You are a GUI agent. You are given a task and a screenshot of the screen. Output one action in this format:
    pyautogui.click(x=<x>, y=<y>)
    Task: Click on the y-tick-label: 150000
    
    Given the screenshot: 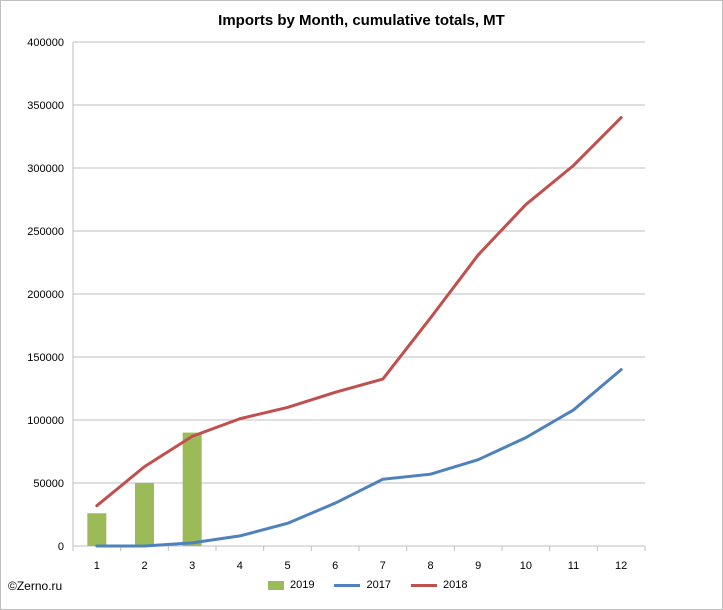 What is the action you would take?
    pyautogui.click(x=45, y=358)
    